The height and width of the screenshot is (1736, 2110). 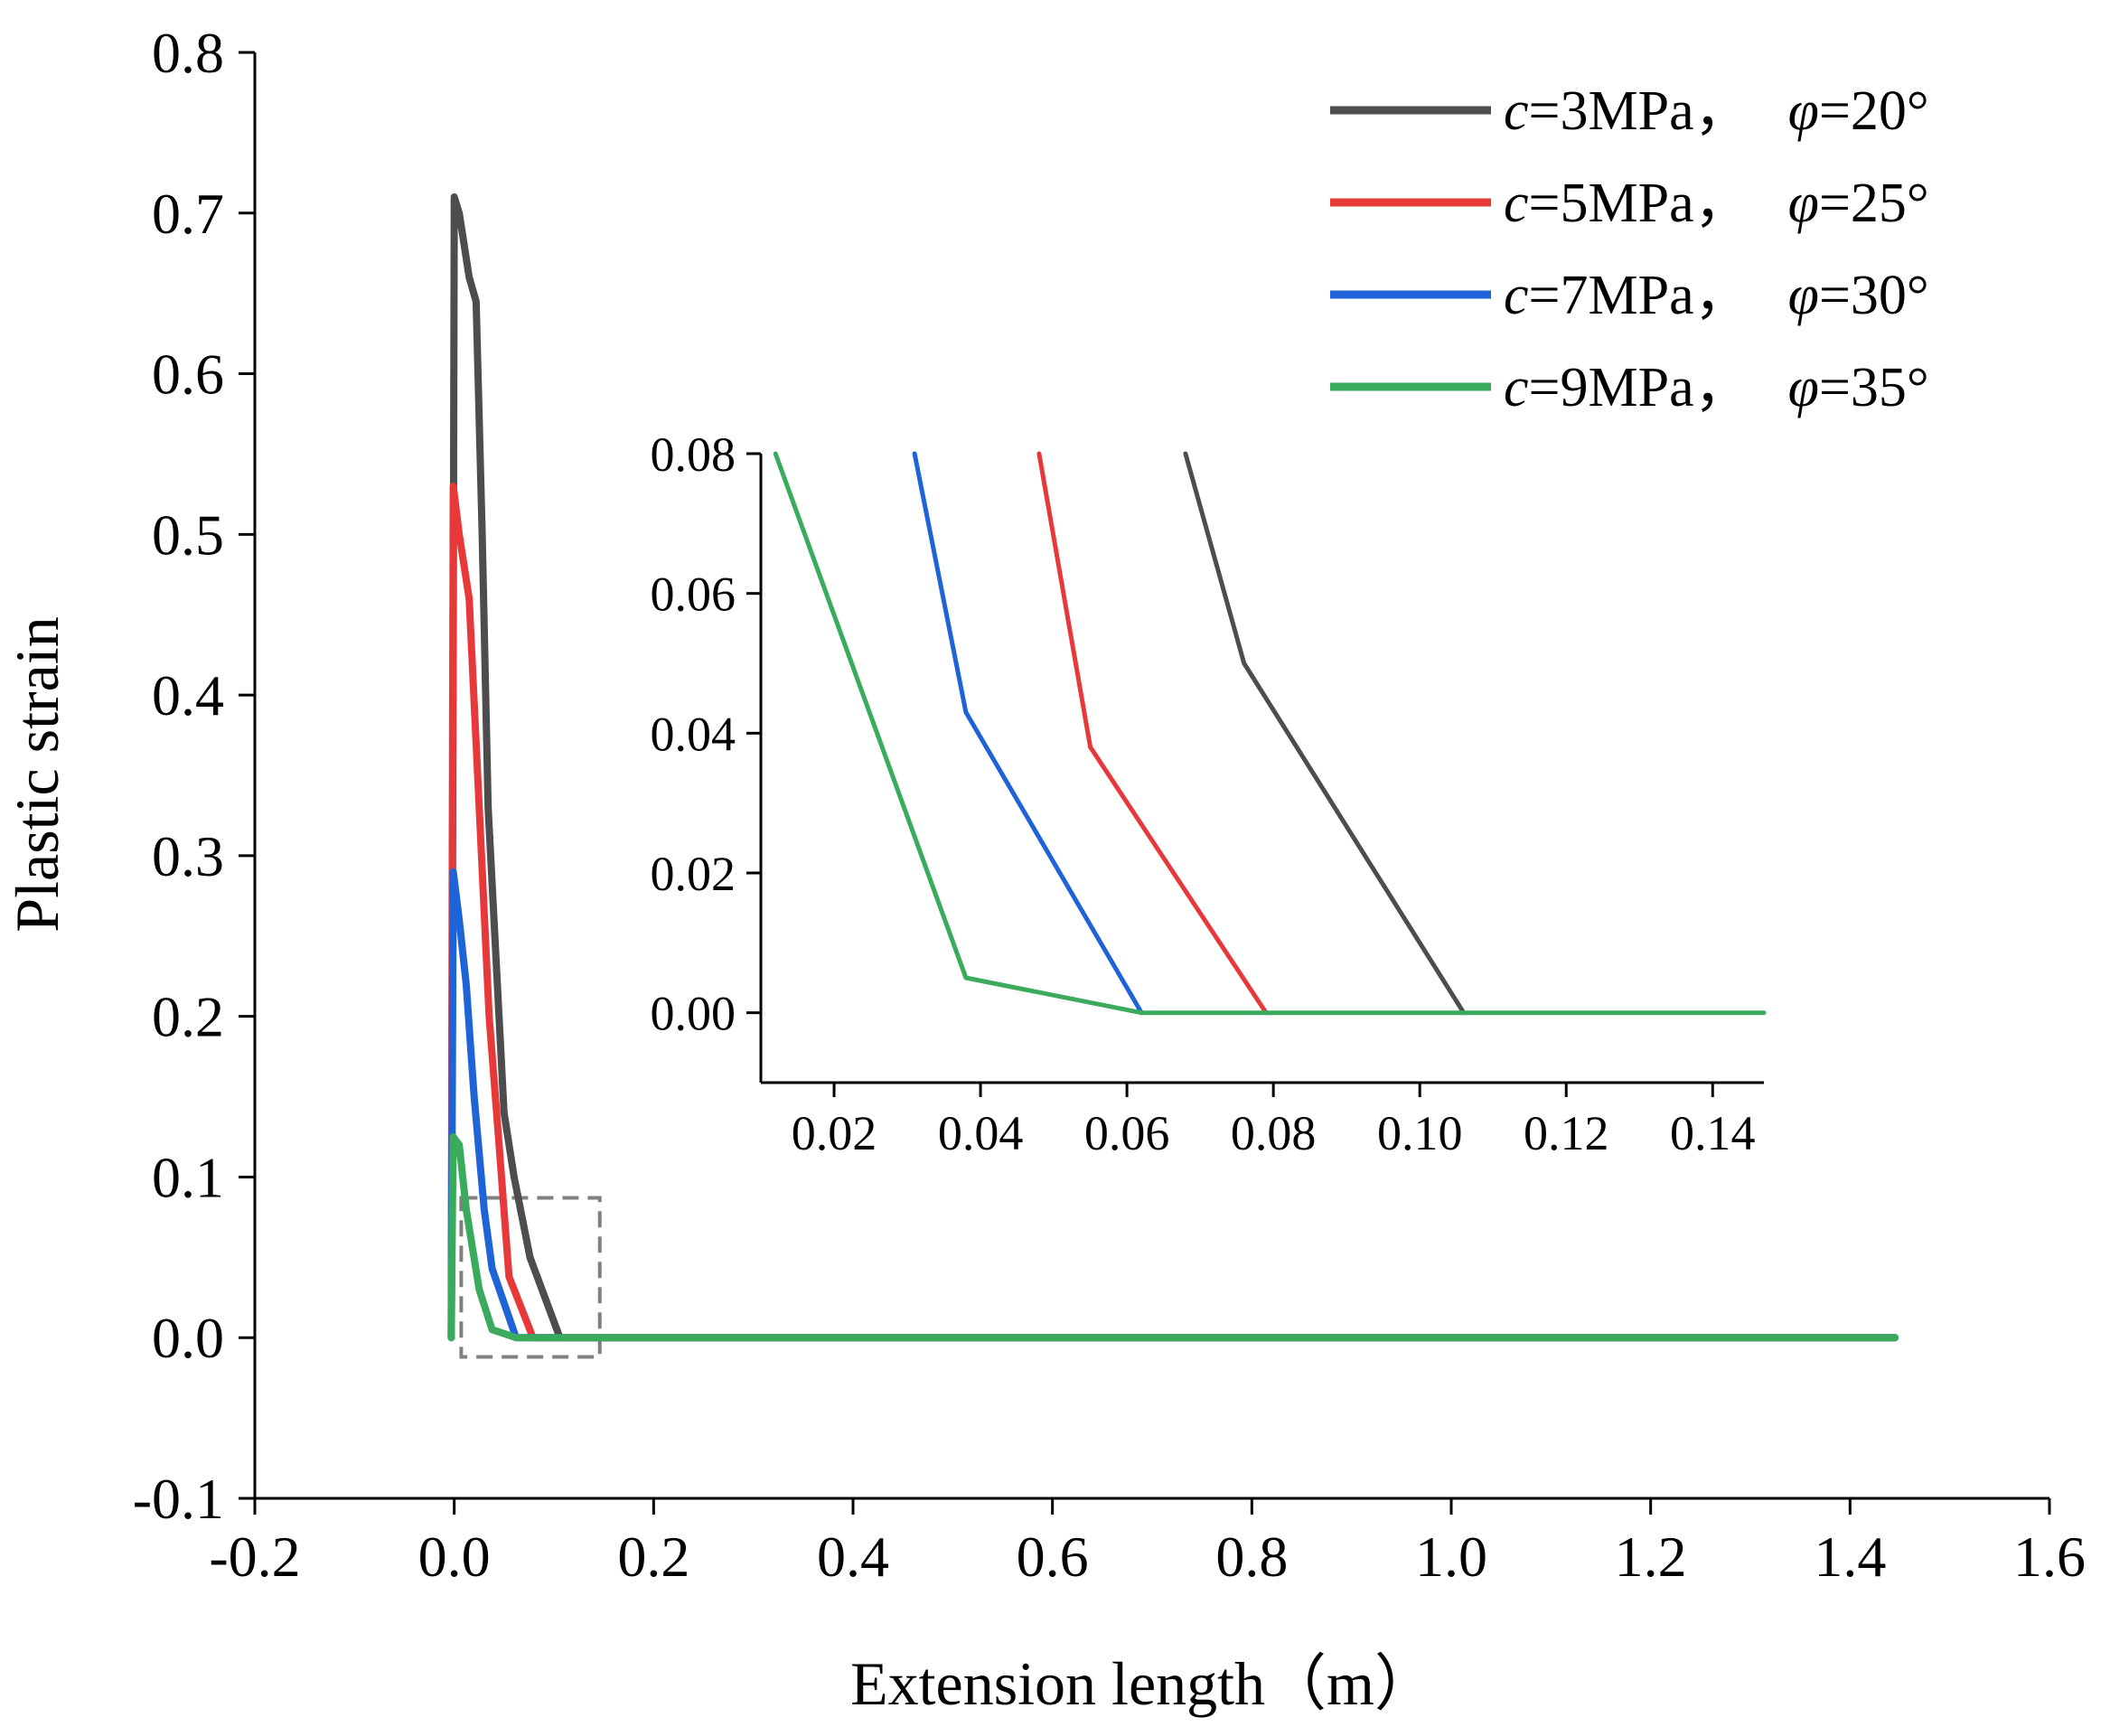 I want to click on x-tick-label: 0.8, so click(x=1251, y=1557).